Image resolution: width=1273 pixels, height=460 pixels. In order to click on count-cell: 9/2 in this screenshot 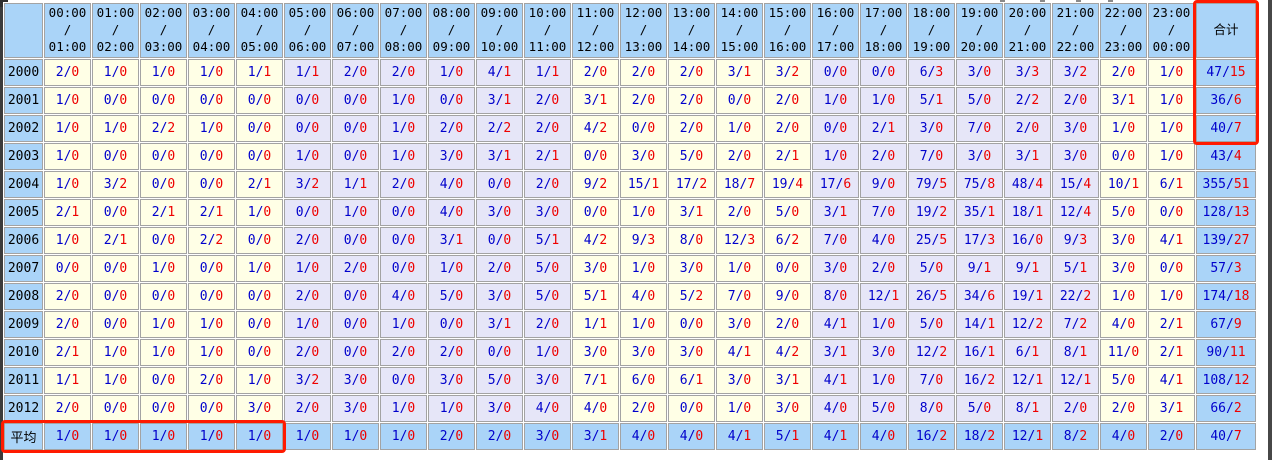, I will do `click(595, 184)`.